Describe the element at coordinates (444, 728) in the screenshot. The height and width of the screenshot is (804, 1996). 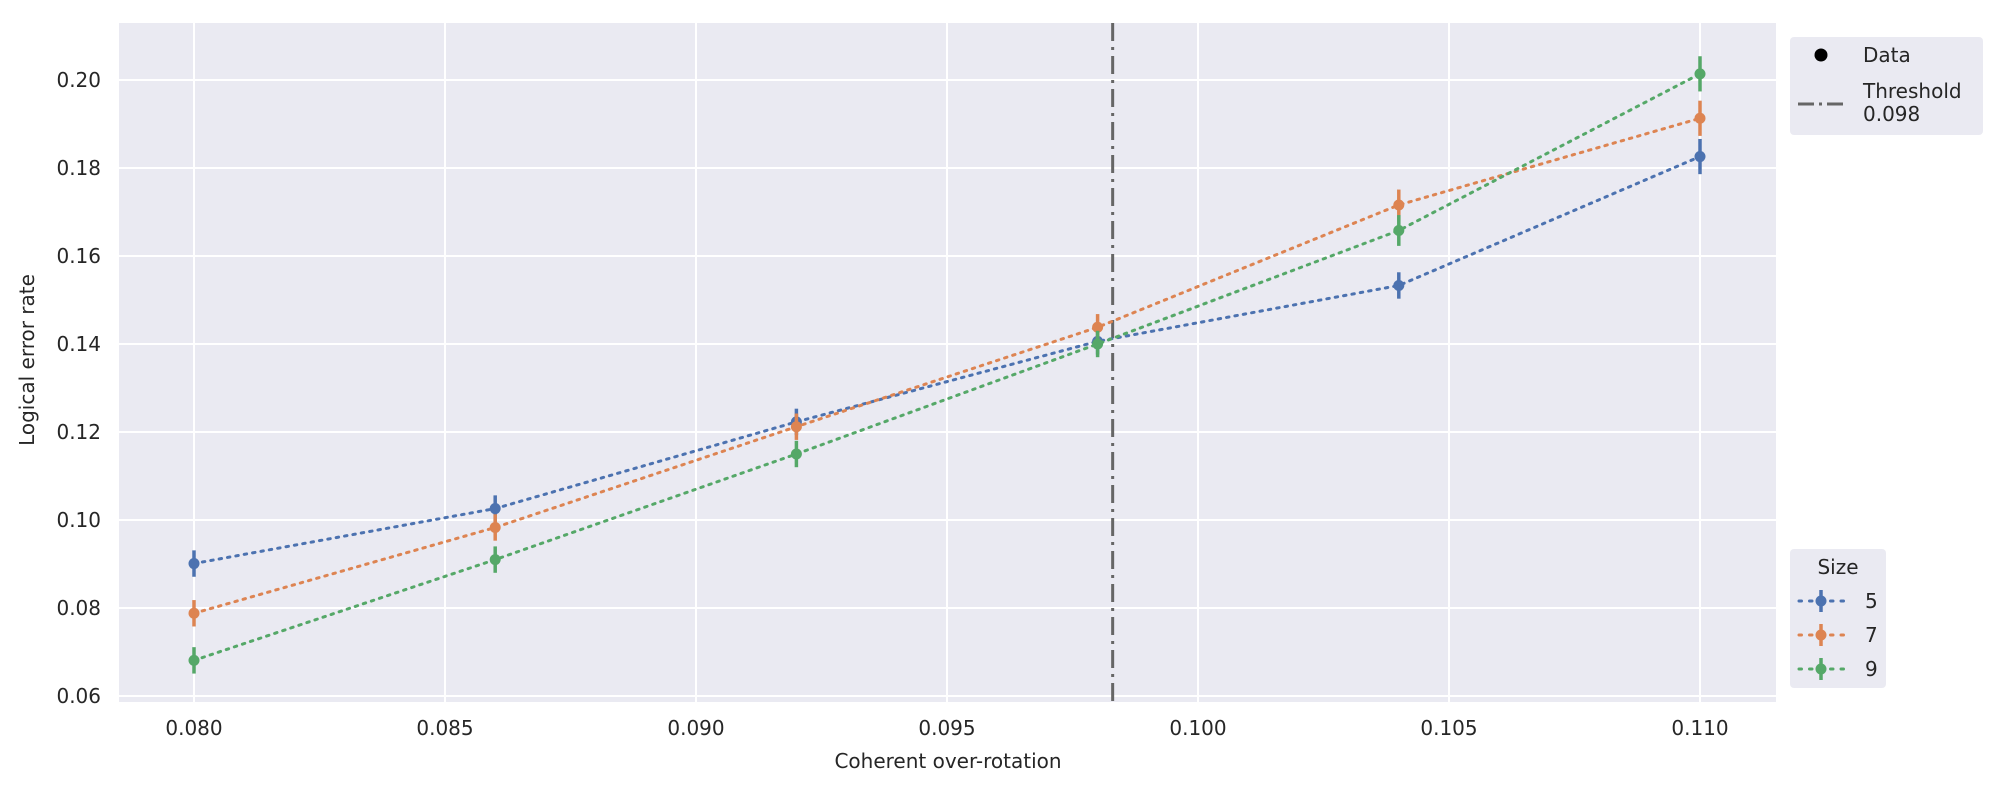
I see `x-tick-label: 0.085` at that location.